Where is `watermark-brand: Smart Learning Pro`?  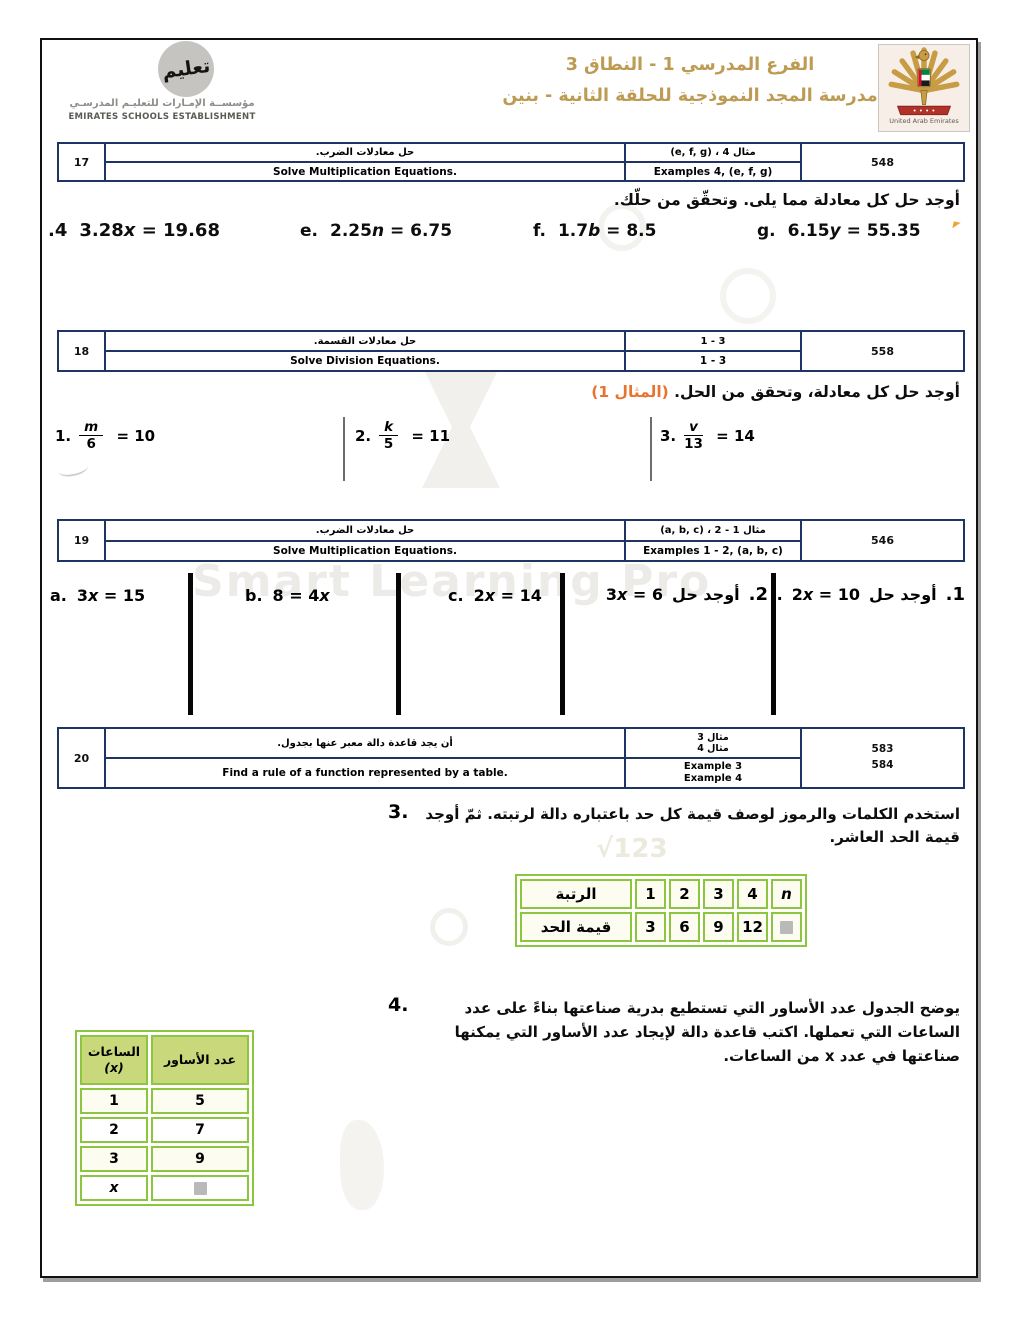 watermark-brand: Smart Learning Pro is located at coordinates (452, 581).